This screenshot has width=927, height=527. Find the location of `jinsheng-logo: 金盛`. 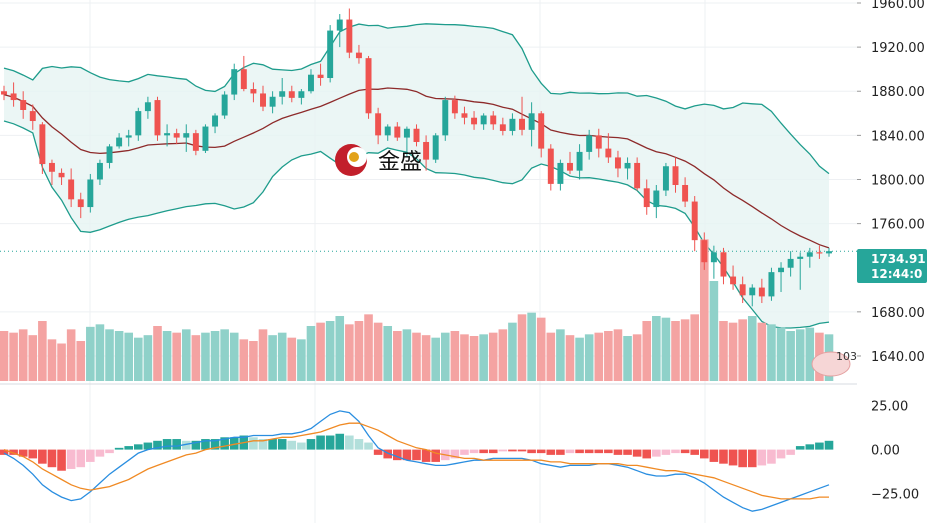

jinsheng-logo: 金盛 is located at coordinates (378, 160).